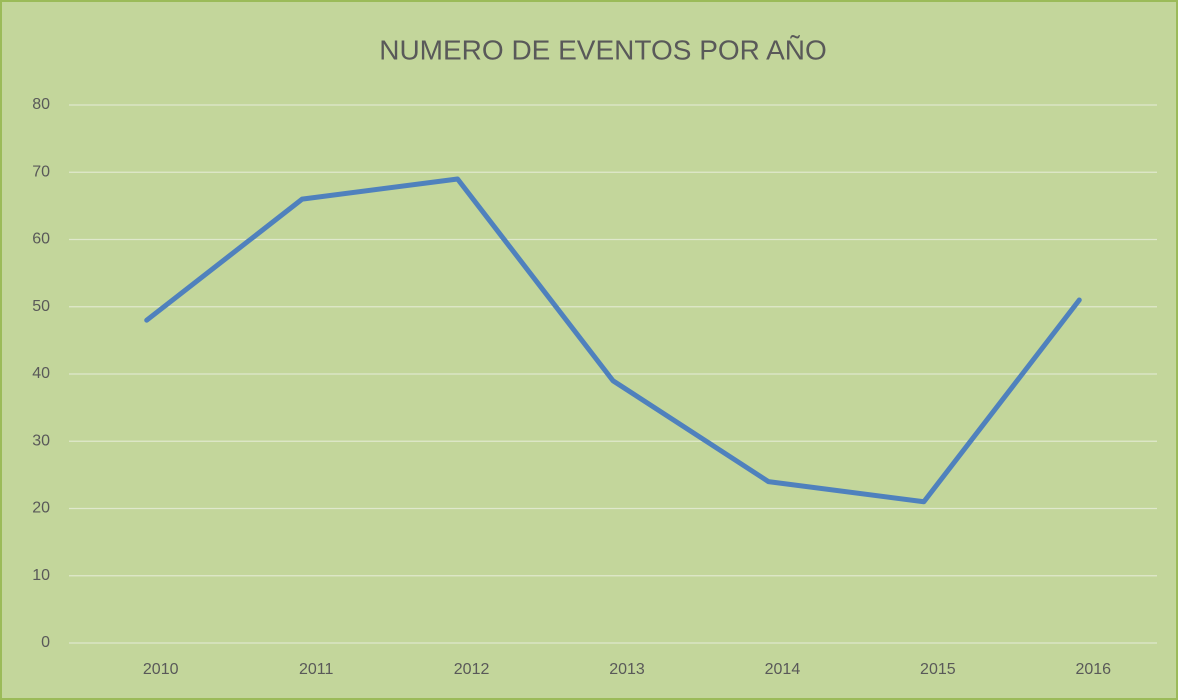 Image resolution: width=1178 pixels, height=700 pixels. What do you see at coordinates (938, 669) in the screenshot?
I see `x-tick-label: 2015` at bounding box center [938, 669].